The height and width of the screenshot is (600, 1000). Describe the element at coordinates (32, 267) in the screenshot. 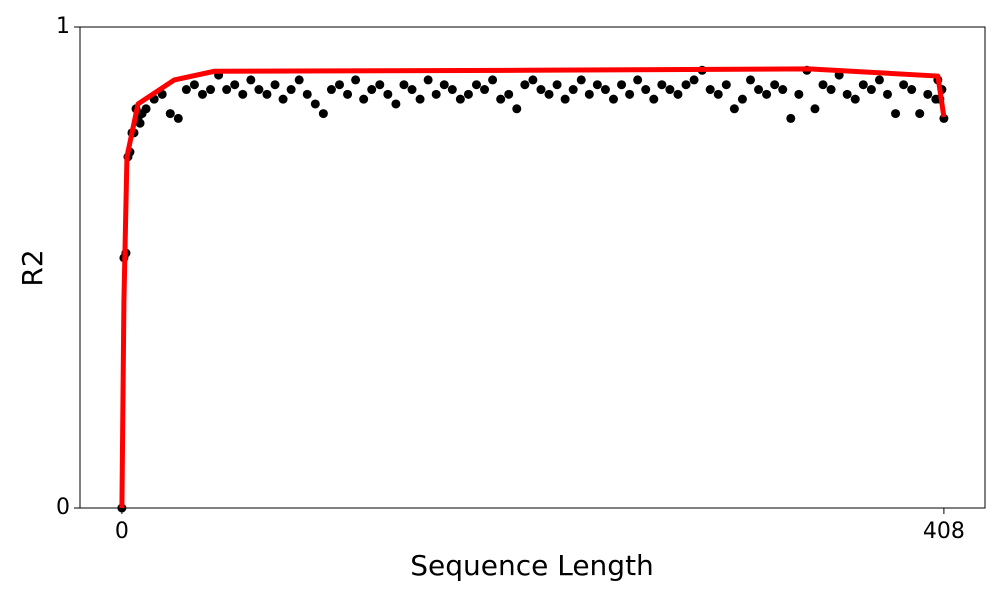

I see `y-axis-label: R2` at that location.